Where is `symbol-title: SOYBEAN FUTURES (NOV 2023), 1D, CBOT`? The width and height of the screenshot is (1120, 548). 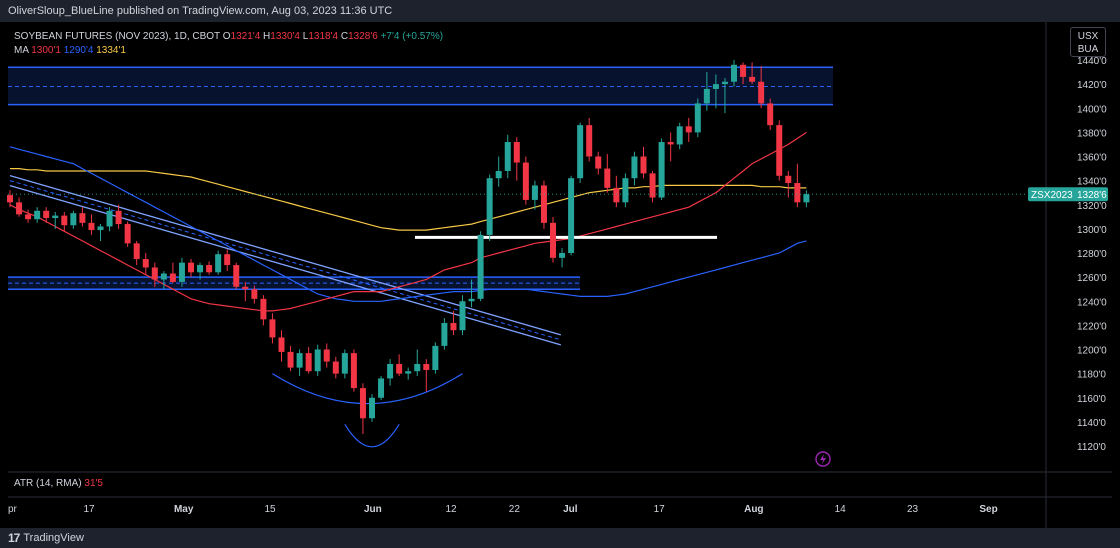 symbol-title: SOYBEAN FUTURES (NOV 2023), 1D, CBOT is located at coordinates (117, 36).